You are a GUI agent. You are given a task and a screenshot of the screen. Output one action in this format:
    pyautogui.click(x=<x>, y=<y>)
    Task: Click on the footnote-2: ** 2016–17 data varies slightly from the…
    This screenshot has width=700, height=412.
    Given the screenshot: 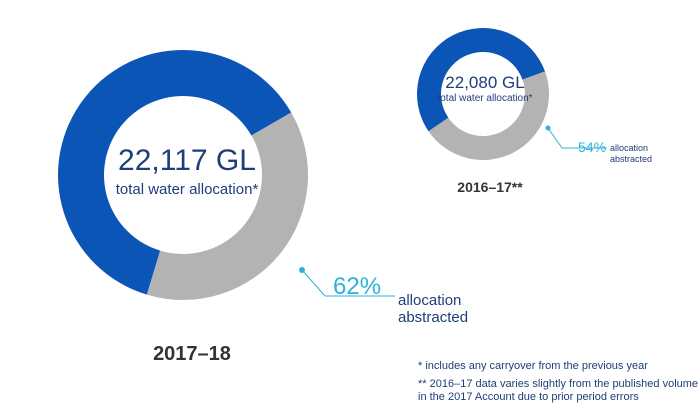 What is the action you would take?
    pyautogui.click(x=558, y=384)
    